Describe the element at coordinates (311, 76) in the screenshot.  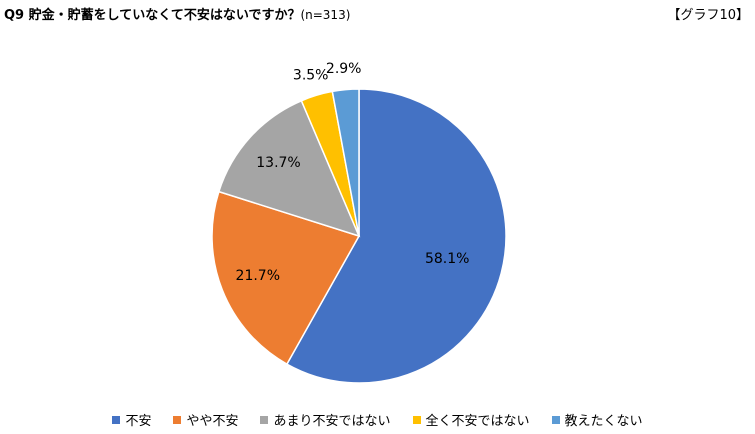
I see `pie-slice-label-4: 3.5%` at that location.